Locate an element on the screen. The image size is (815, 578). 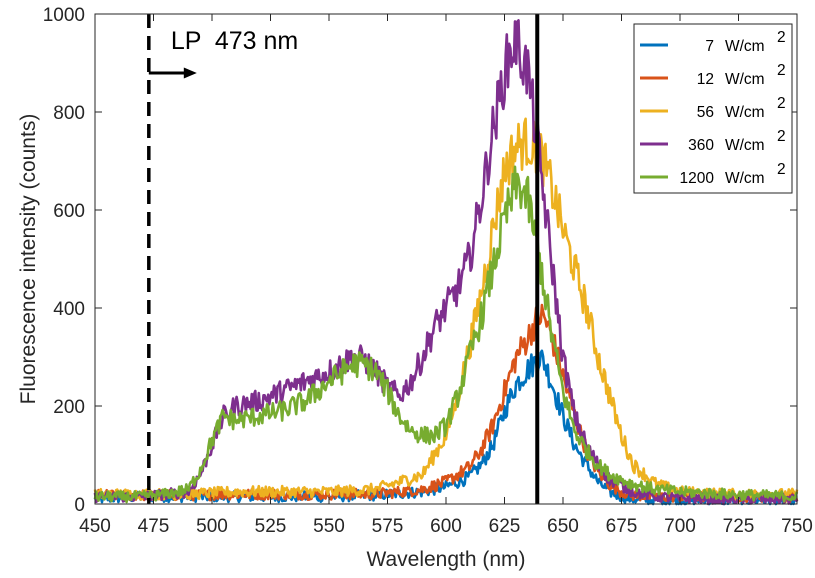
x-axis-label: Wavelength (nm) is located at coordinates (445, 559).